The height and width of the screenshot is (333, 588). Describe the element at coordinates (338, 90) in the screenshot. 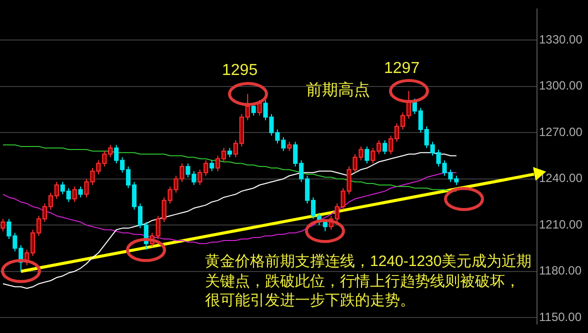

I see `annotation: 前期高点` at that location.